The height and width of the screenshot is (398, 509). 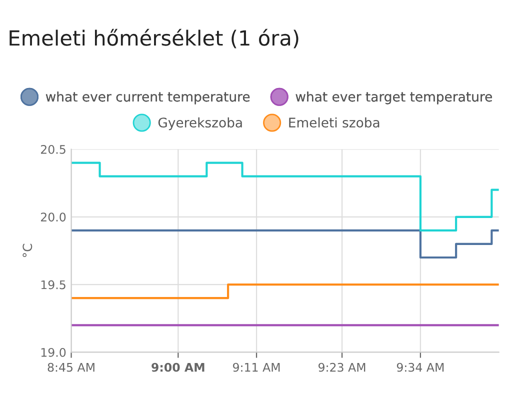 I want to click on y-axis-title: °C, so click(x=27, y=251).